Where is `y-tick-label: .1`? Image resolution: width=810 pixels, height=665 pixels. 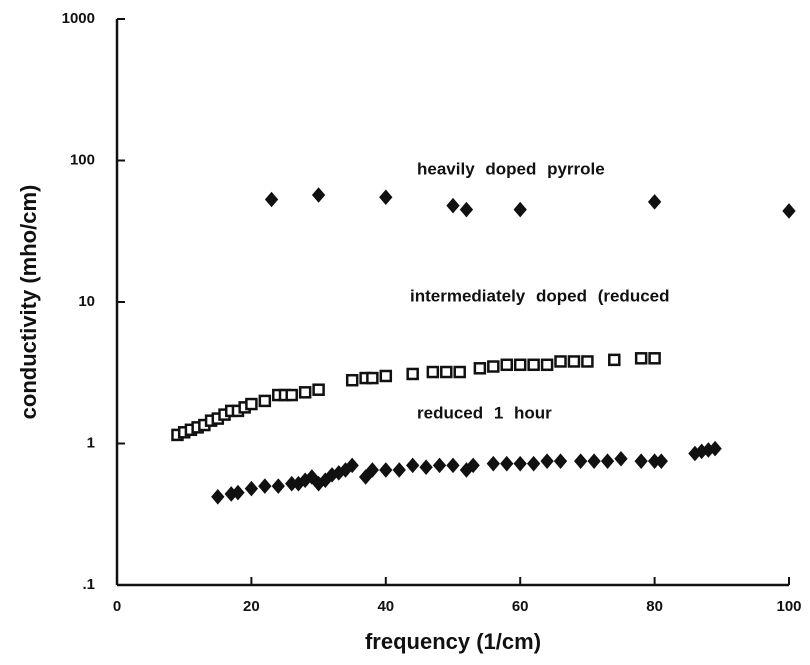
y-tick-label: .1 is located at coordinates (88, 584).